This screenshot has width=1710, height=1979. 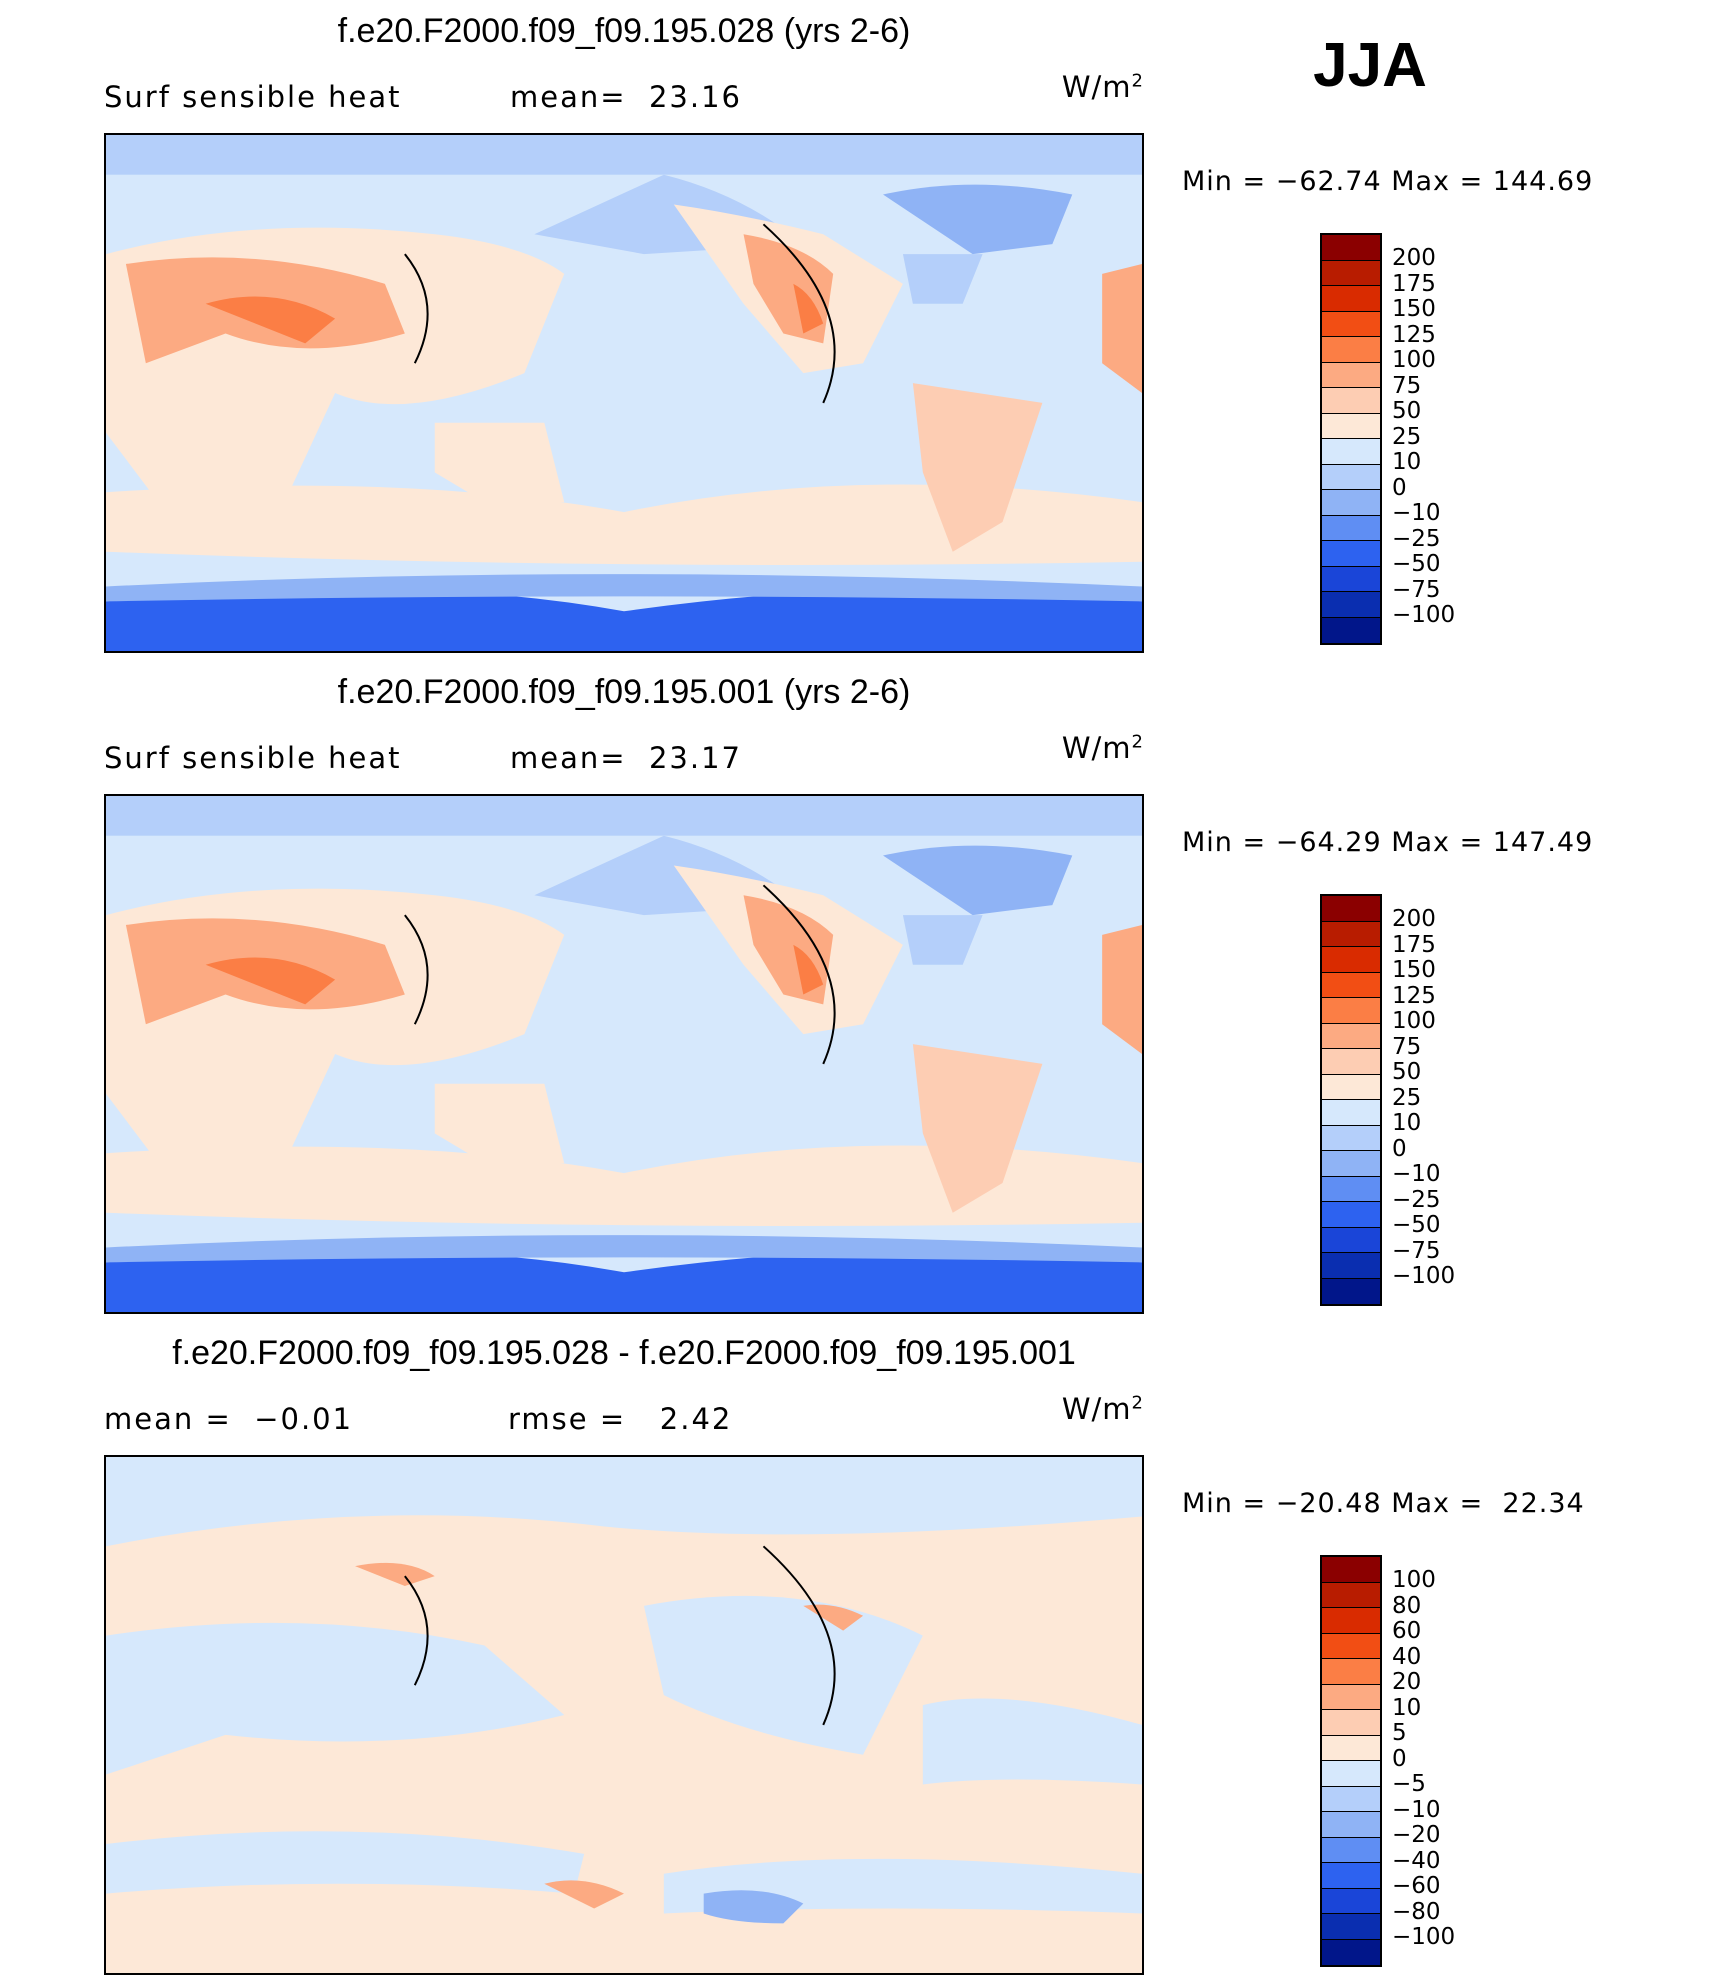 What do you see at coordinates (1416, 1835) in the screenshot?
I see `colorbar-label: −20` at bounding box center [1416, 1835].